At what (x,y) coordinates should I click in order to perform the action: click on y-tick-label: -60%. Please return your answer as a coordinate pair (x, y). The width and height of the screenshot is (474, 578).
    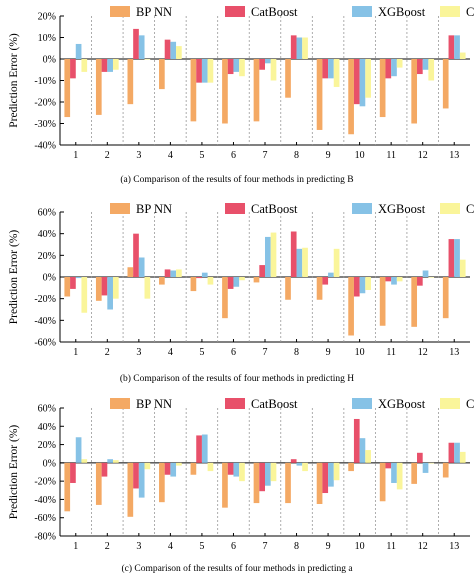
    Looking at the image, I should click on (45, 343).